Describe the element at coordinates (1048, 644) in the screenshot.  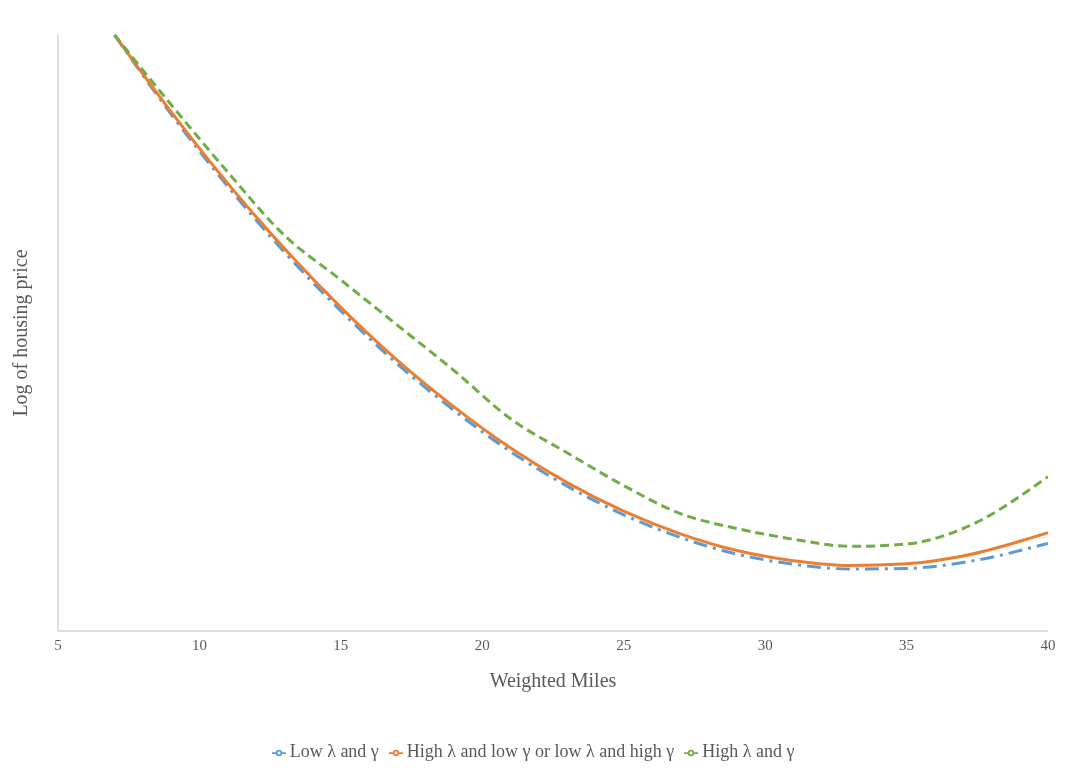
I see `x-tick-label: 40` at that location.